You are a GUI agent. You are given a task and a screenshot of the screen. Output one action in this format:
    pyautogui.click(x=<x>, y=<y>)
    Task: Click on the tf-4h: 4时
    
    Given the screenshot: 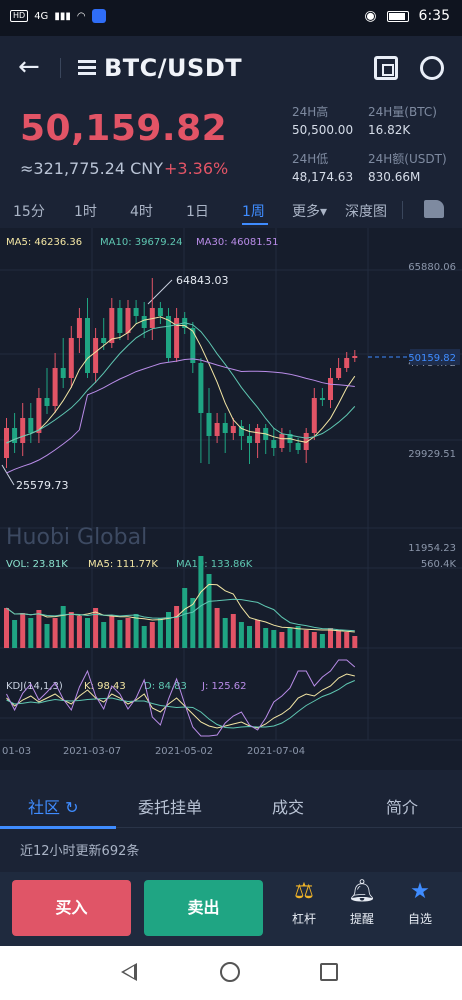 What is the action you would take?
    pyautogui.click(x=141, y=212)
    